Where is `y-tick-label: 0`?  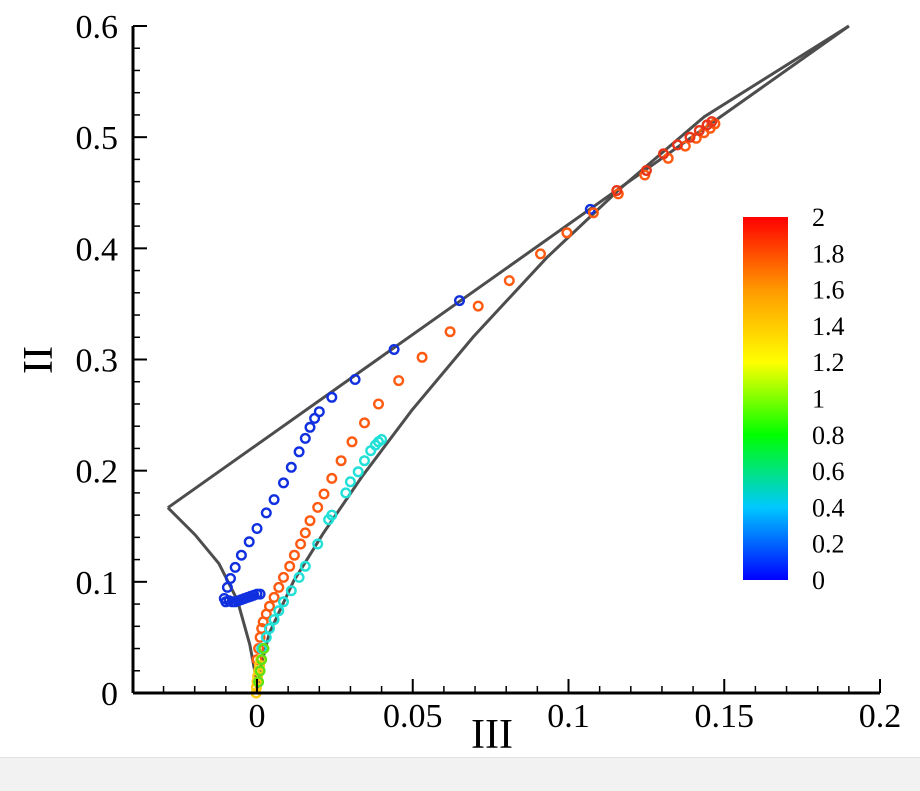
y-tick-label: 0 is located at coordinates (109, 694).